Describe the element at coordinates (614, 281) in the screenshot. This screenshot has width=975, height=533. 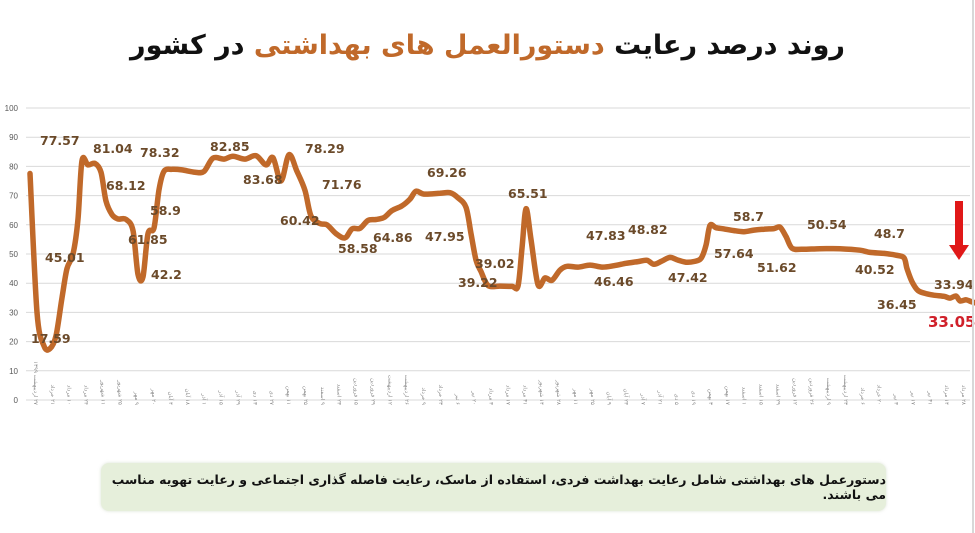
I see `data-label: 46.46` at that location.